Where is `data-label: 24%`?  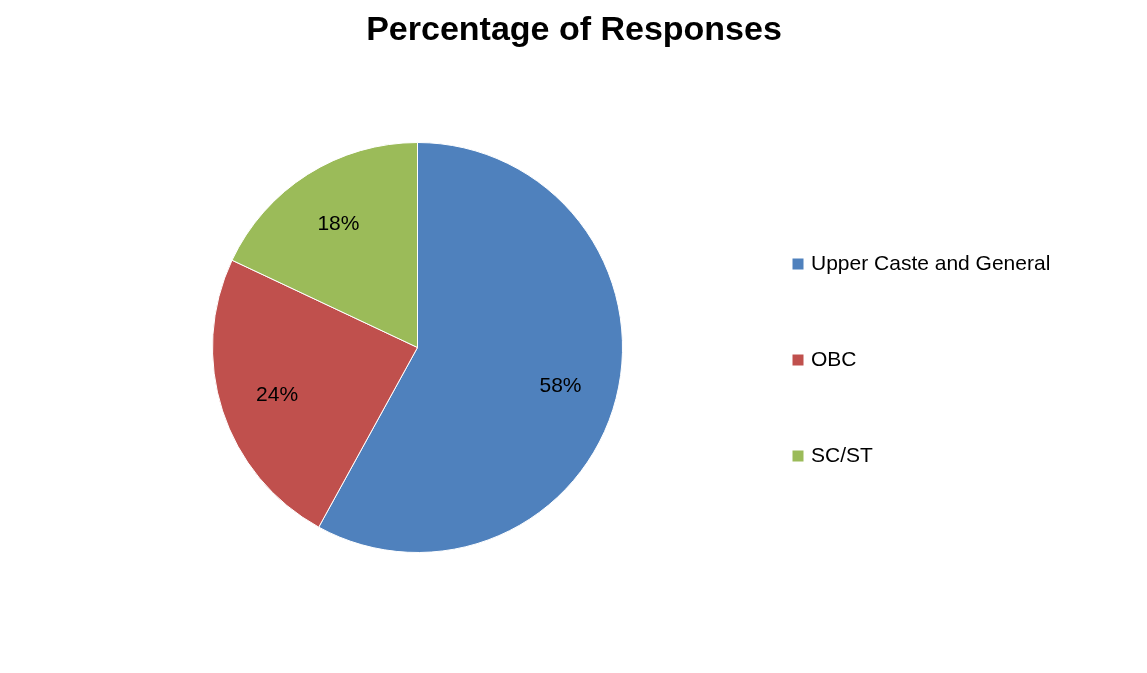 data-label: 24% is located at coordinates (277, 393).